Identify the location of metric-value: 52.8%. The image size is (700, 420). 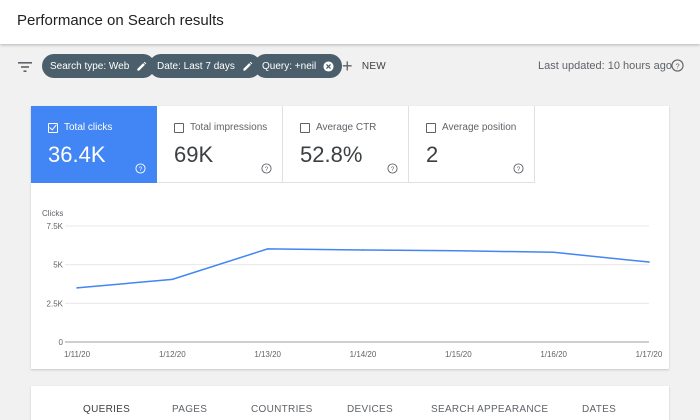
(331, 154).